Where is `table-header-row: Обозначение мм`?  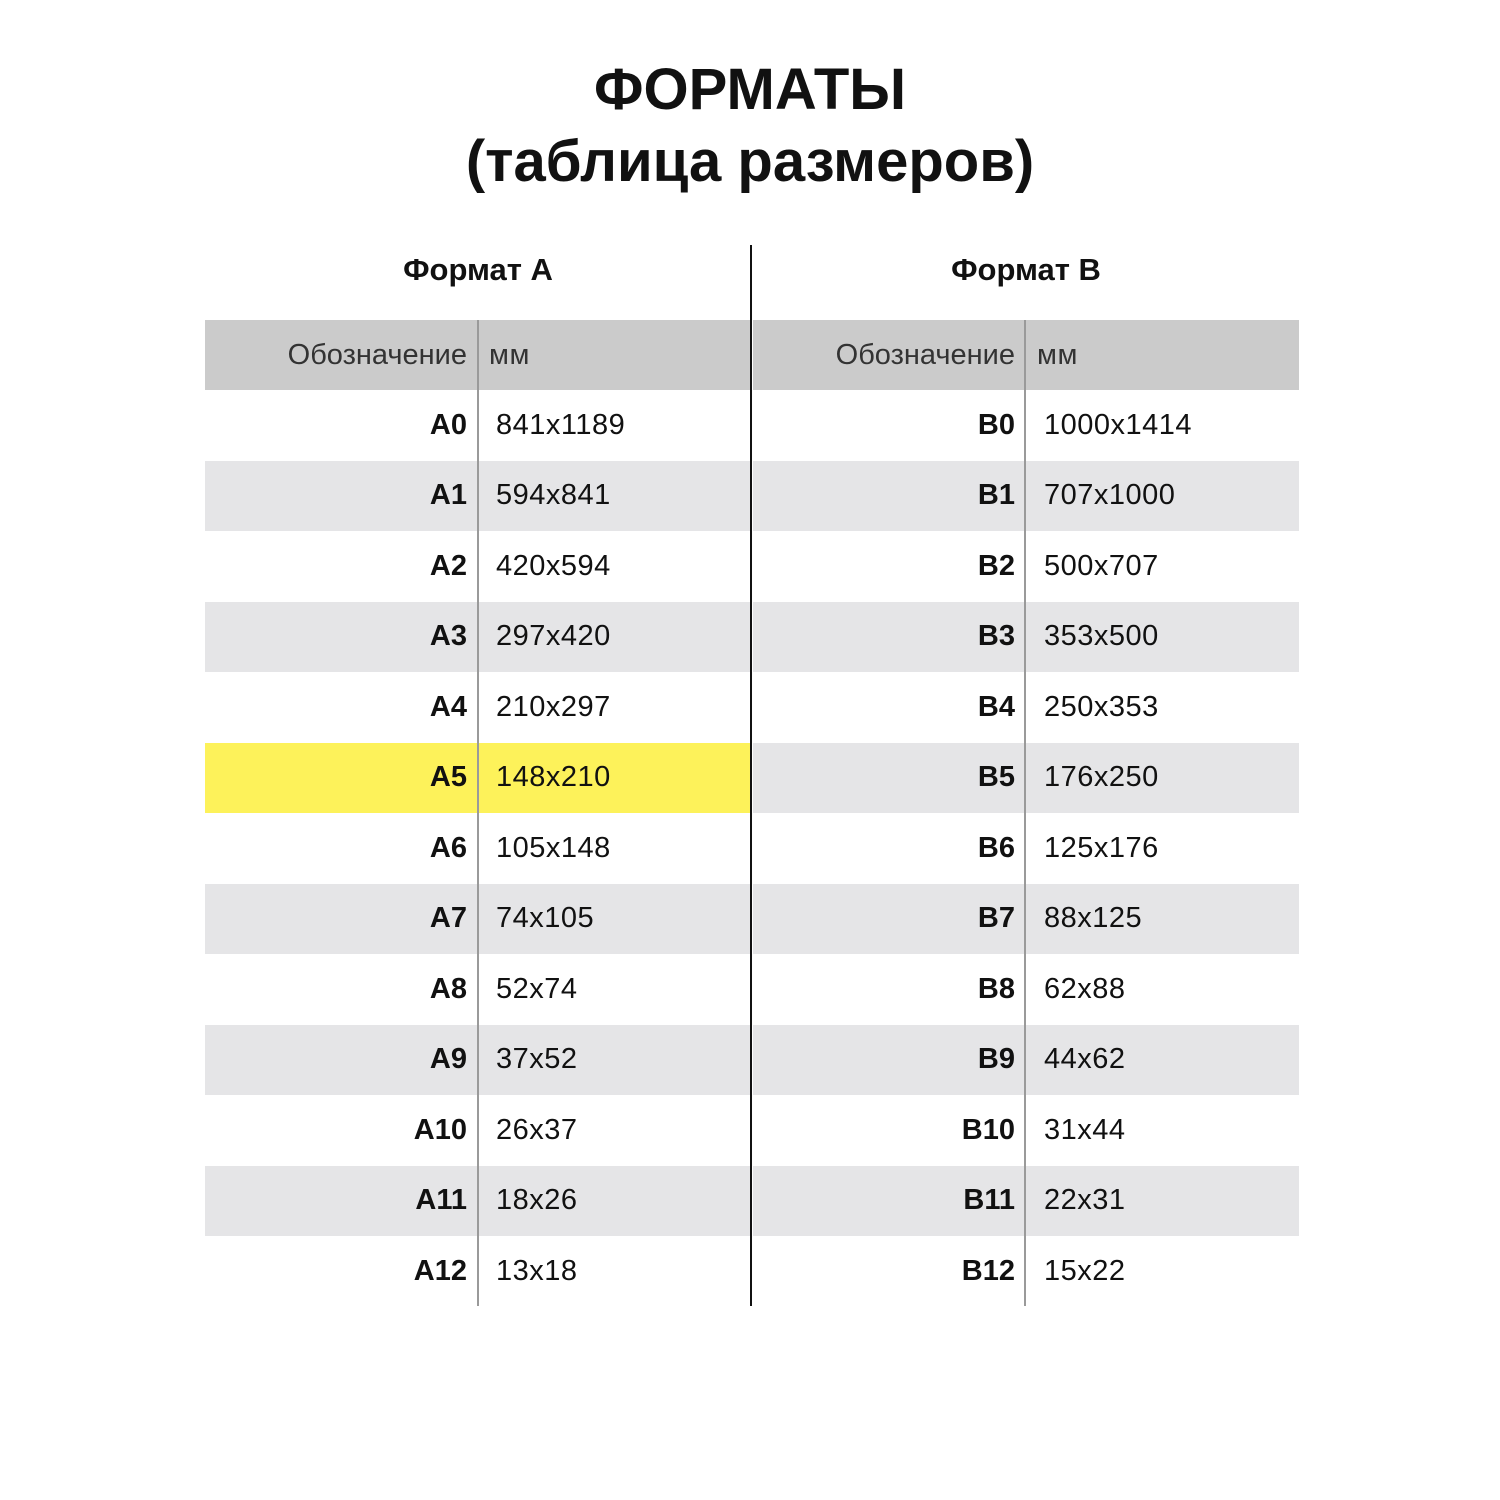 table-header-row: Обозначение мм is located at coordinates (1026, 355).